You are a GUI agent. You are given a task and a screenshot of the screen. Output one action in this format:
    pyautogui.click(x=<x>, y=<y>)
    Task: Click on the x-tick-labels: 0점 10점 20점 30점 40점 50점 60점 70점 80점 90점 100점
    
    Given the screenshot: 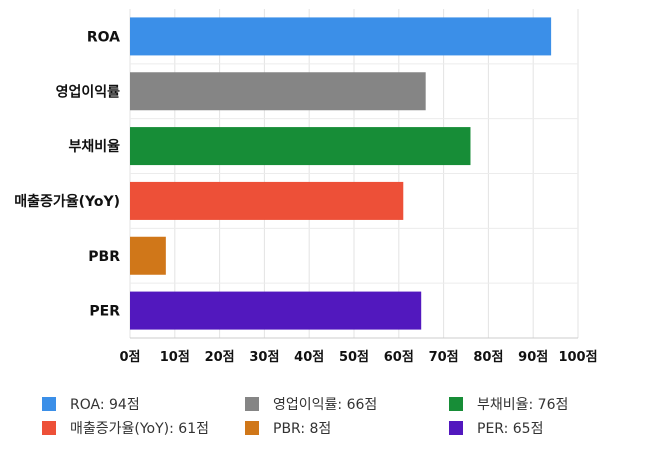 What is the action you would take?
    pyautogui.click(x=358, y=357)
    